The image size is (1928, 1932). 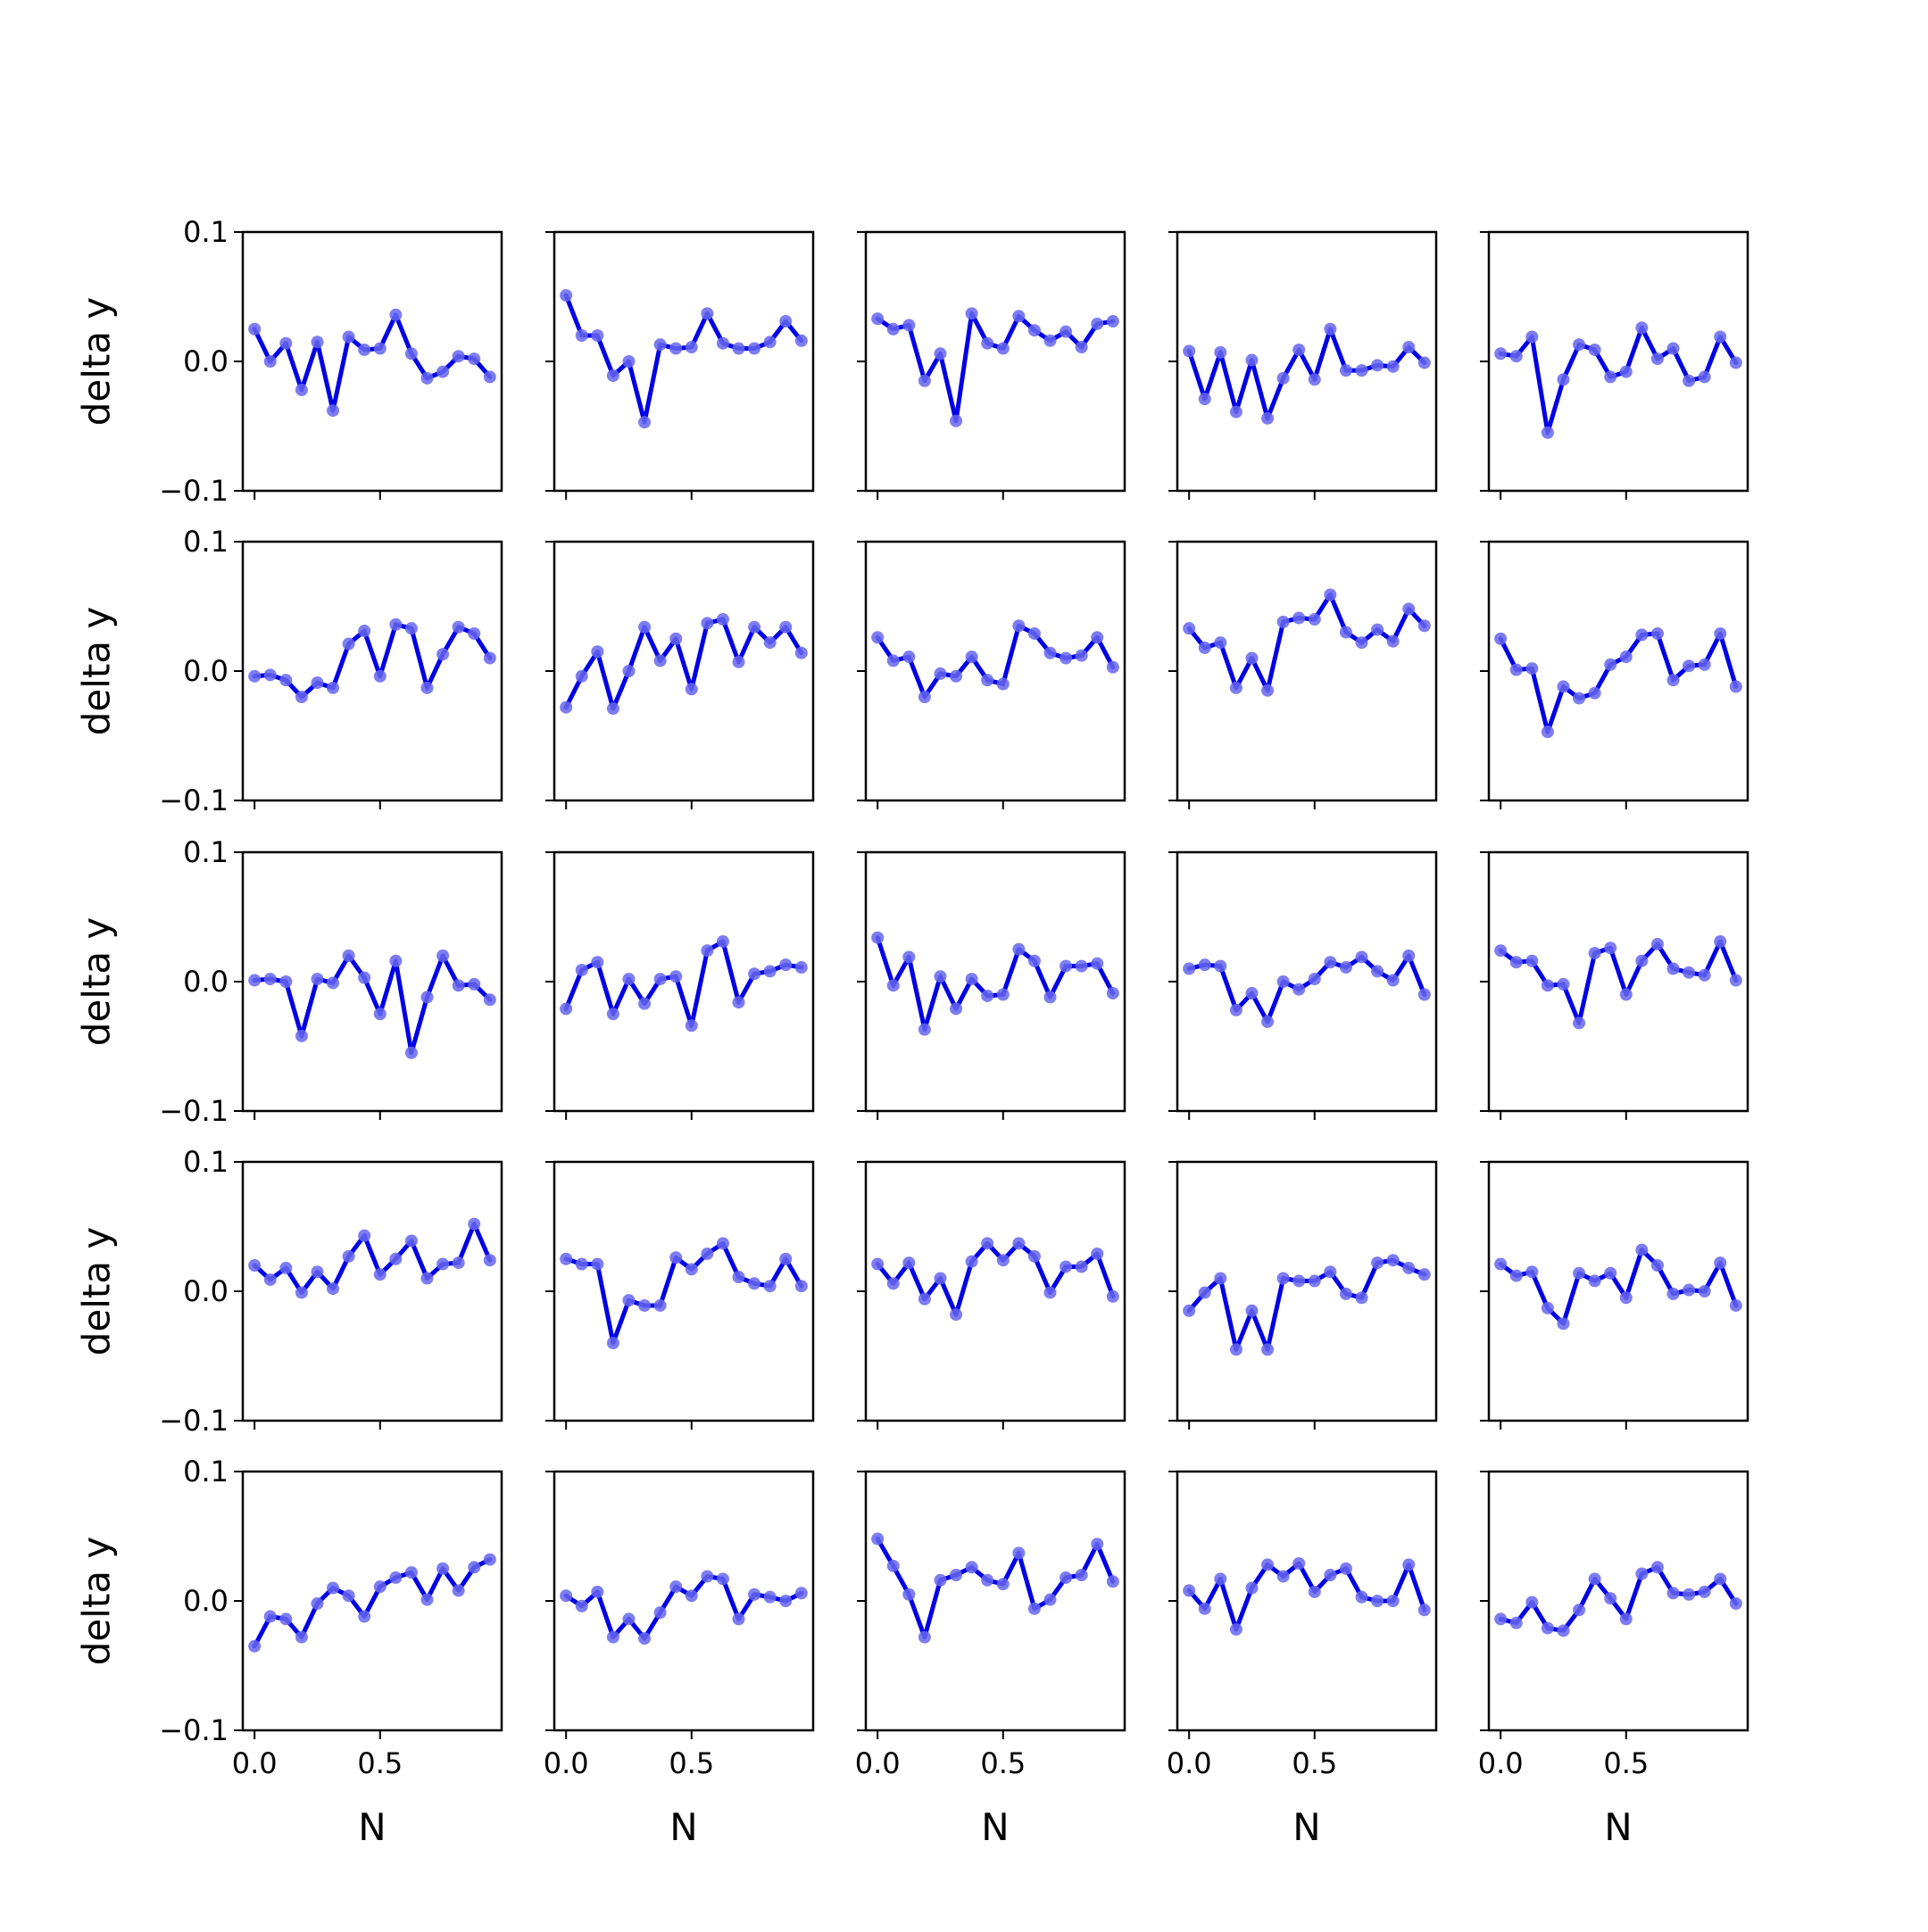 What do you see at coordinates (1303, 985) in the screenshot?
I see `panel-r3-c4` at bounding box center [1303, 985].